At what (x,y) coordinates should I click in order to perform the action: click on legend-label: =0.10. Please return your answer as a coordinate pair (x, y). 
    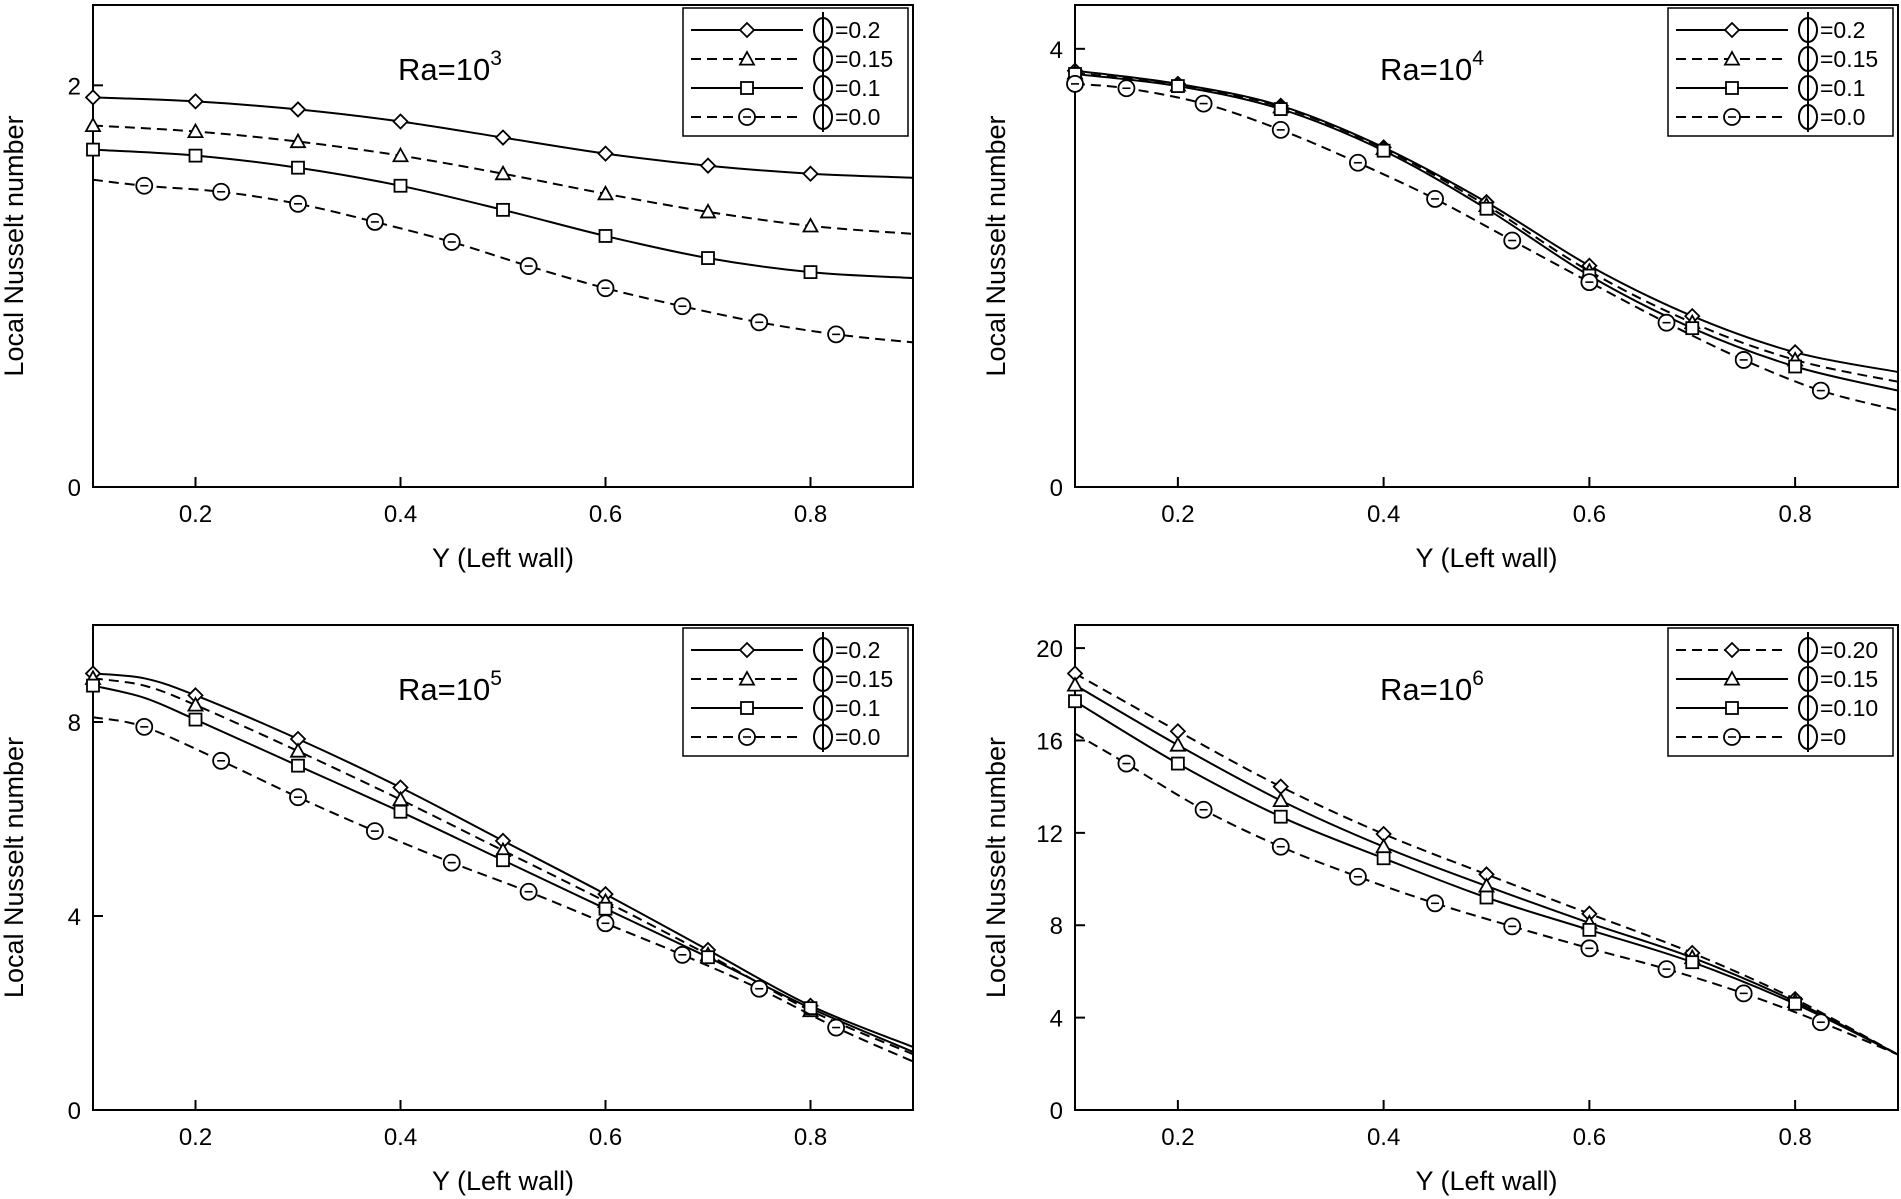
    Looking at the image, I should click on (1849, 708).